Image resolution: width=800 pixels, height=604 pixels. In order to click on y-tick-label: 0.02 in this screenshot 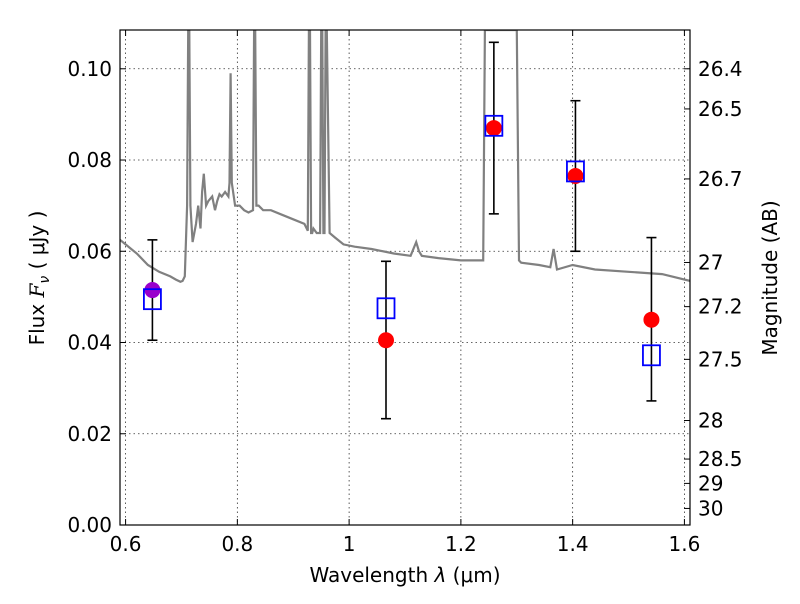, I will do `click(89, 434)`.